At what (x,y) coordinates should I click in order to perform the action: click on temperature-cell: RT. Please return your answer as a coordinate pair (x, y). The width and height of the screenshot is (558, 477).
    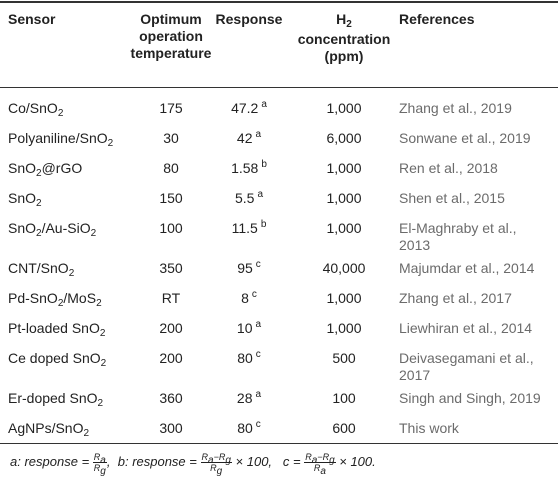
    Looking at the image, I should click on (171, 298).